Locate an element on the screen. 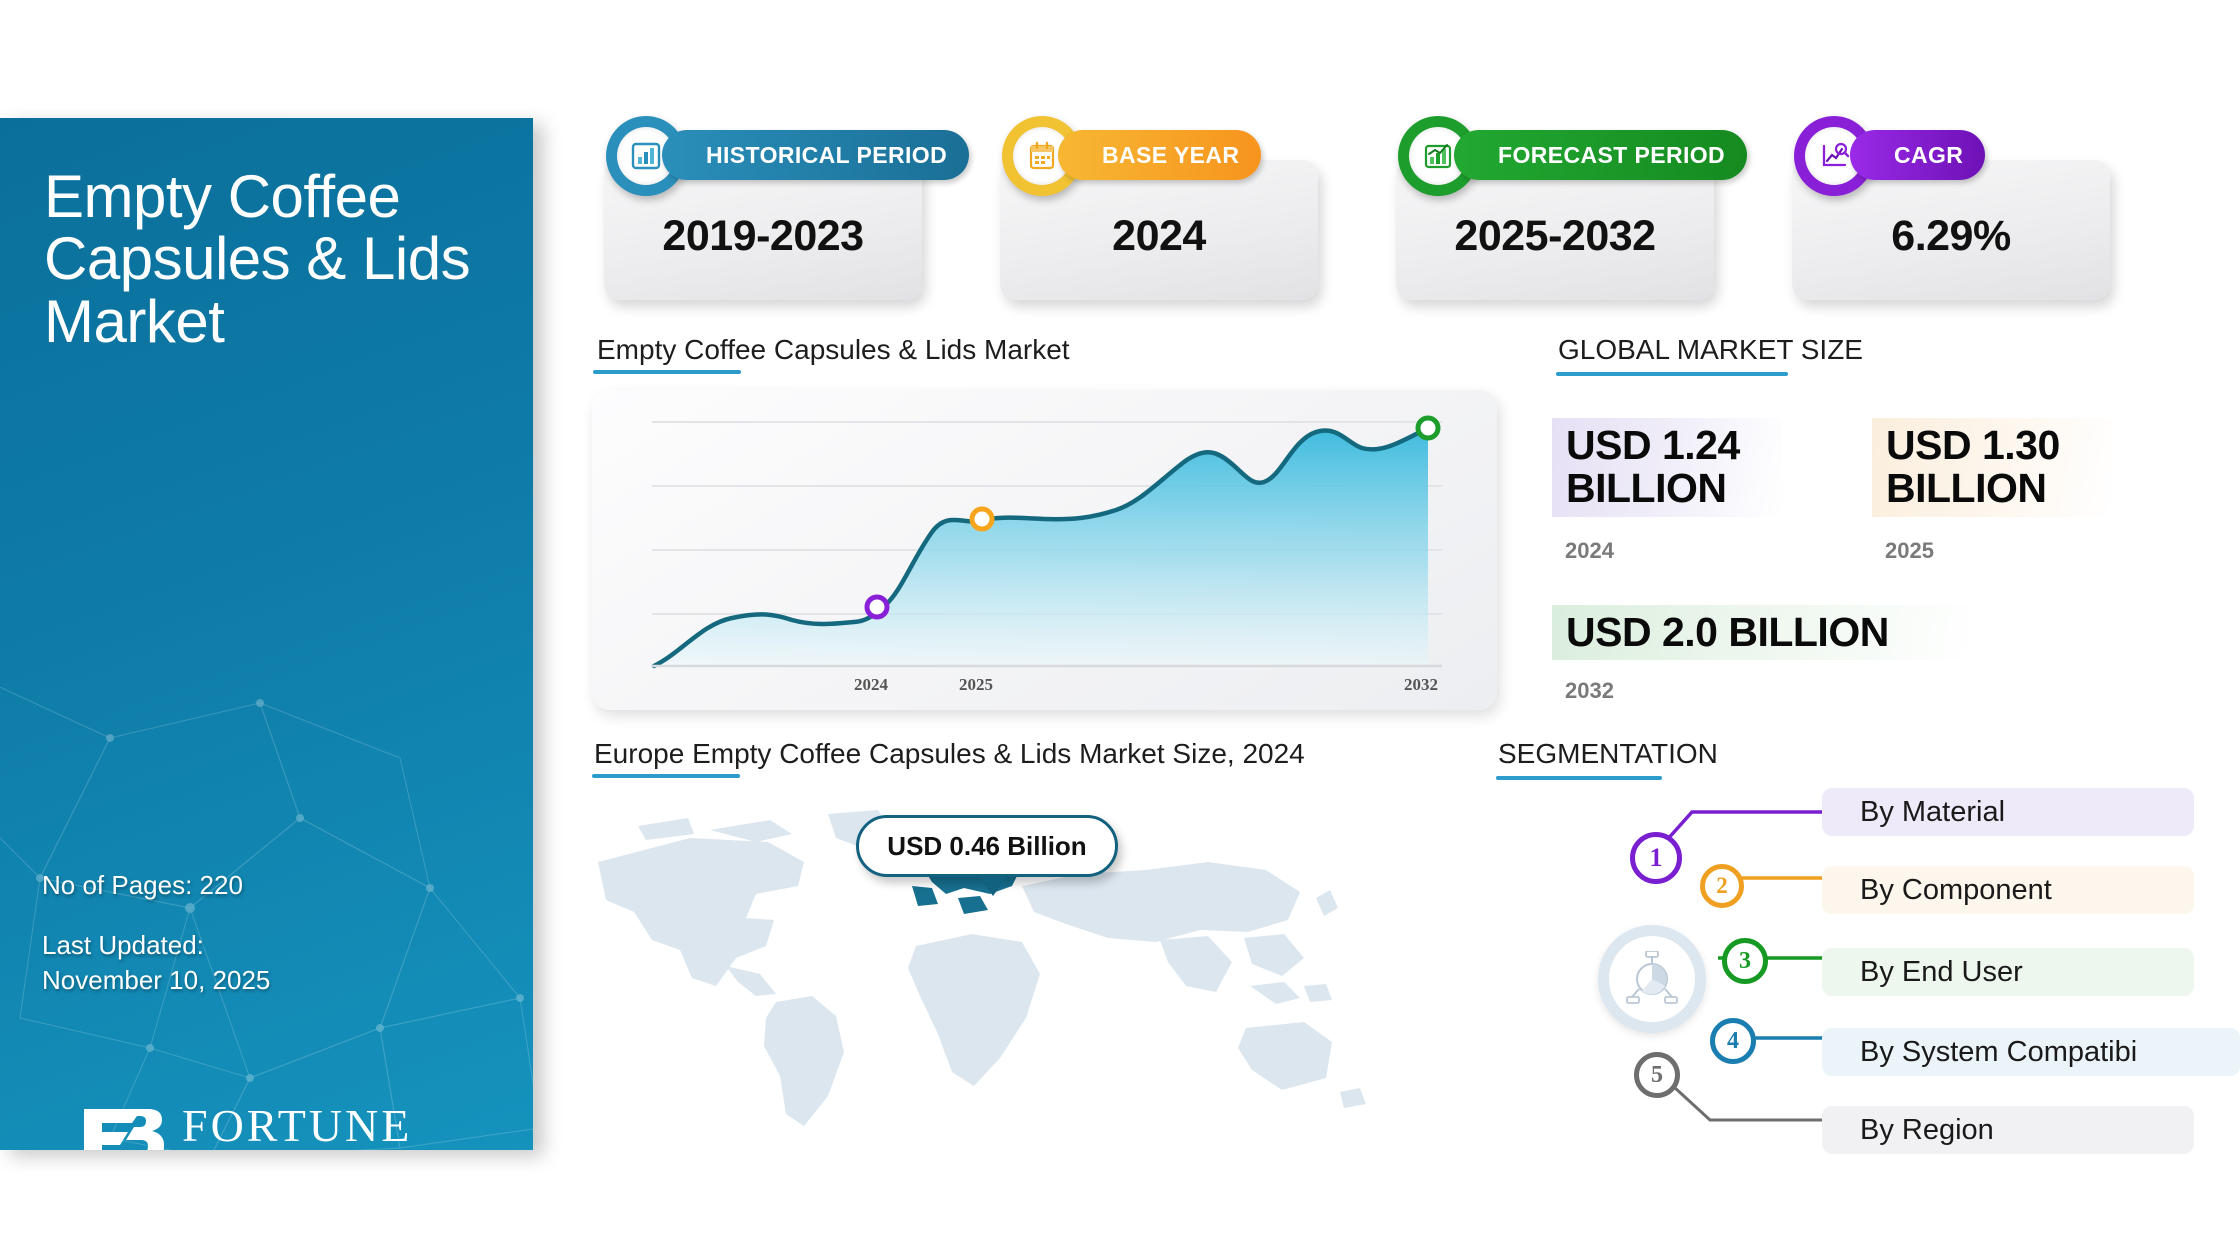 The height and width of the screenshot is (1260, 2240). global-market-size-rule is located at coordinates (1672, 374).